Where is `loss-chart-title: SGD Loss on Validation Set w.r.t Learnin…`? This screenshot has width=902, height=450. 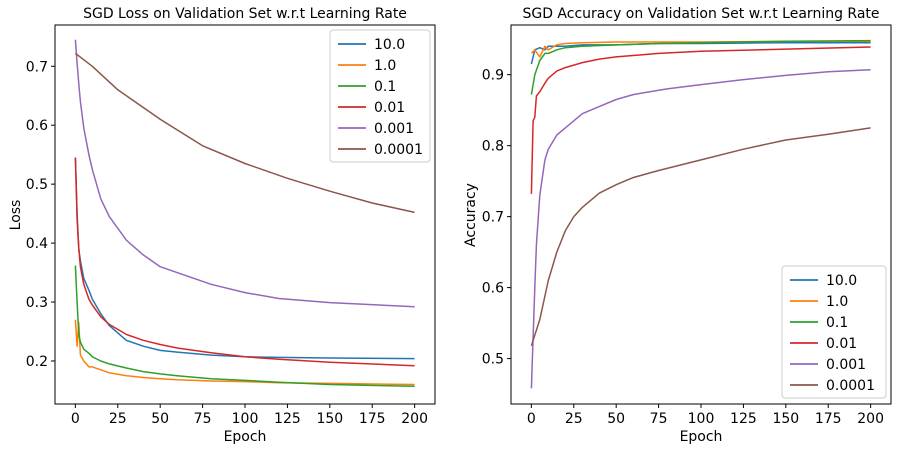 loss-chart-title: SGD Loss on Validation Set w.r.t Learnin… is located at coordinates (245, 14).